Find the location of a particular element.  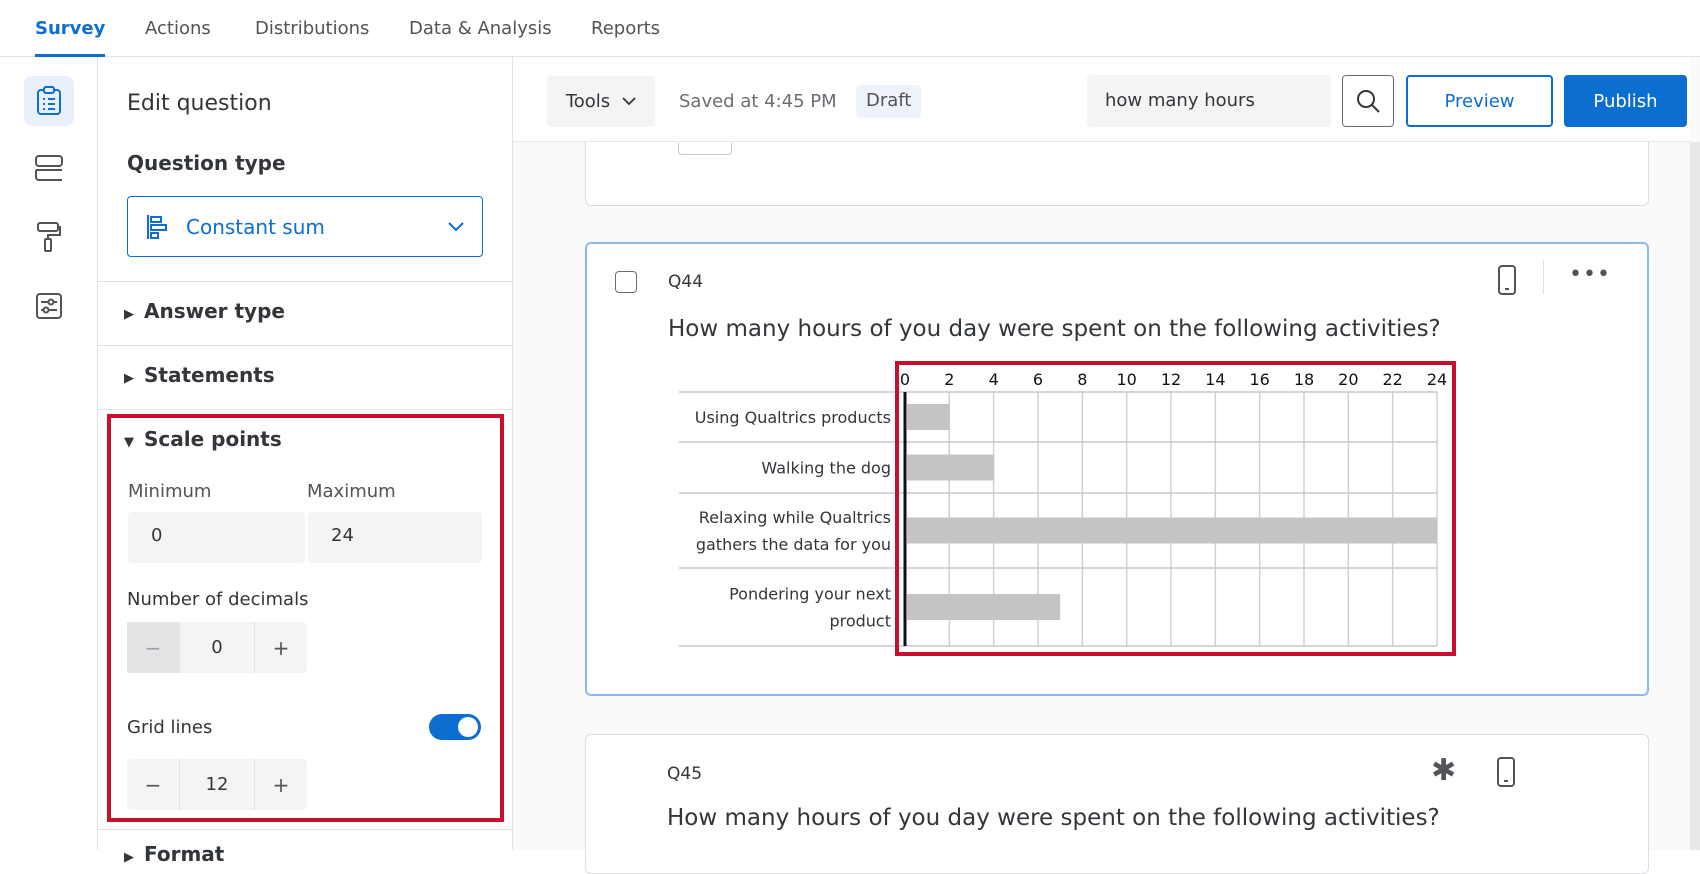

preview-button: Preview is located at coordinates (1479, 101).